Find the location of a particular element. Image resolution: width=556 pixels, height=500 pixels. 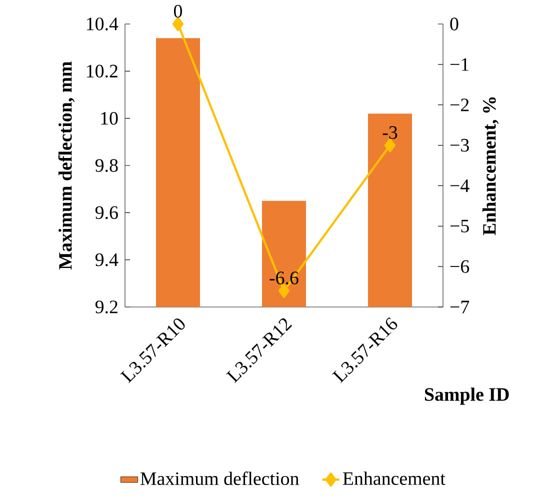

y2-tick-label: −7 is located at coordinates (460, 307).